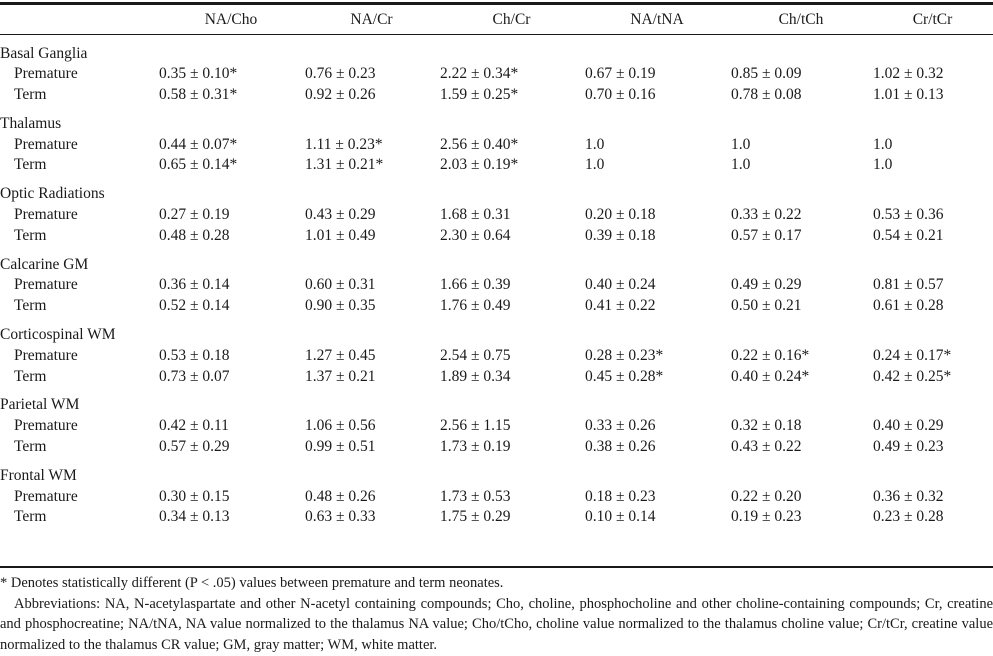 This screenshot has height=656, width=993. Describe the element at coordinates (340, 74) in the screenshot. I see `table-cell: 0.76 ± 0.23` at that location.